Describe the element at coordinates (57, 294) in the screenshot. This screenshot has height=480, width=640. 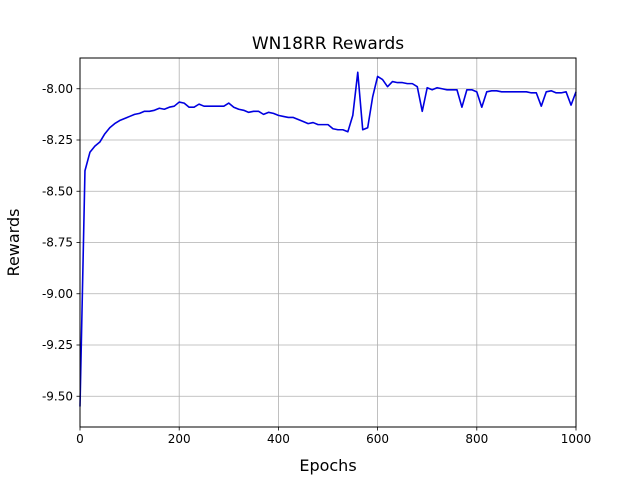
I see `y-tick-label: -9.00` at that location.